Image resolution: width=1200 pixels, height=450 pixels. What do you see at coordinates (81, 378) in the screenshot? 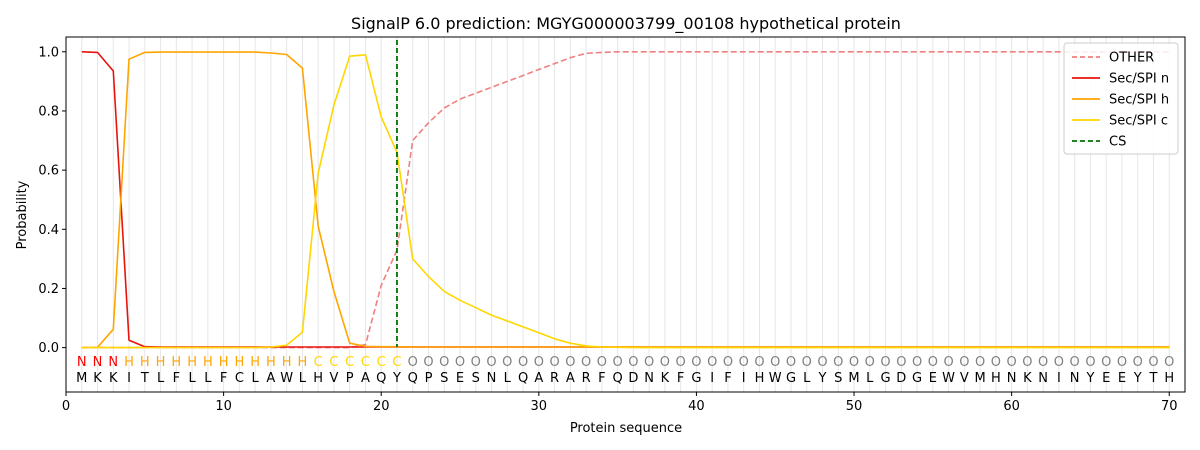
I see `residue-letter: M` at bounding box center [81, 378].